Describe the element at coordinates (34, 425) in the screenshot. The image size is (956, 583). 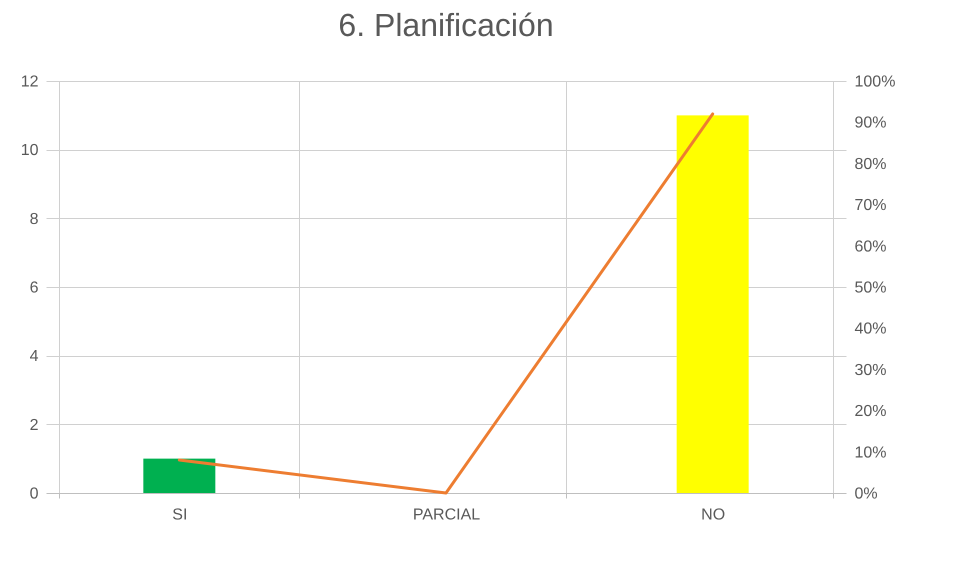
I see `y-tick-label: 2` at that location.